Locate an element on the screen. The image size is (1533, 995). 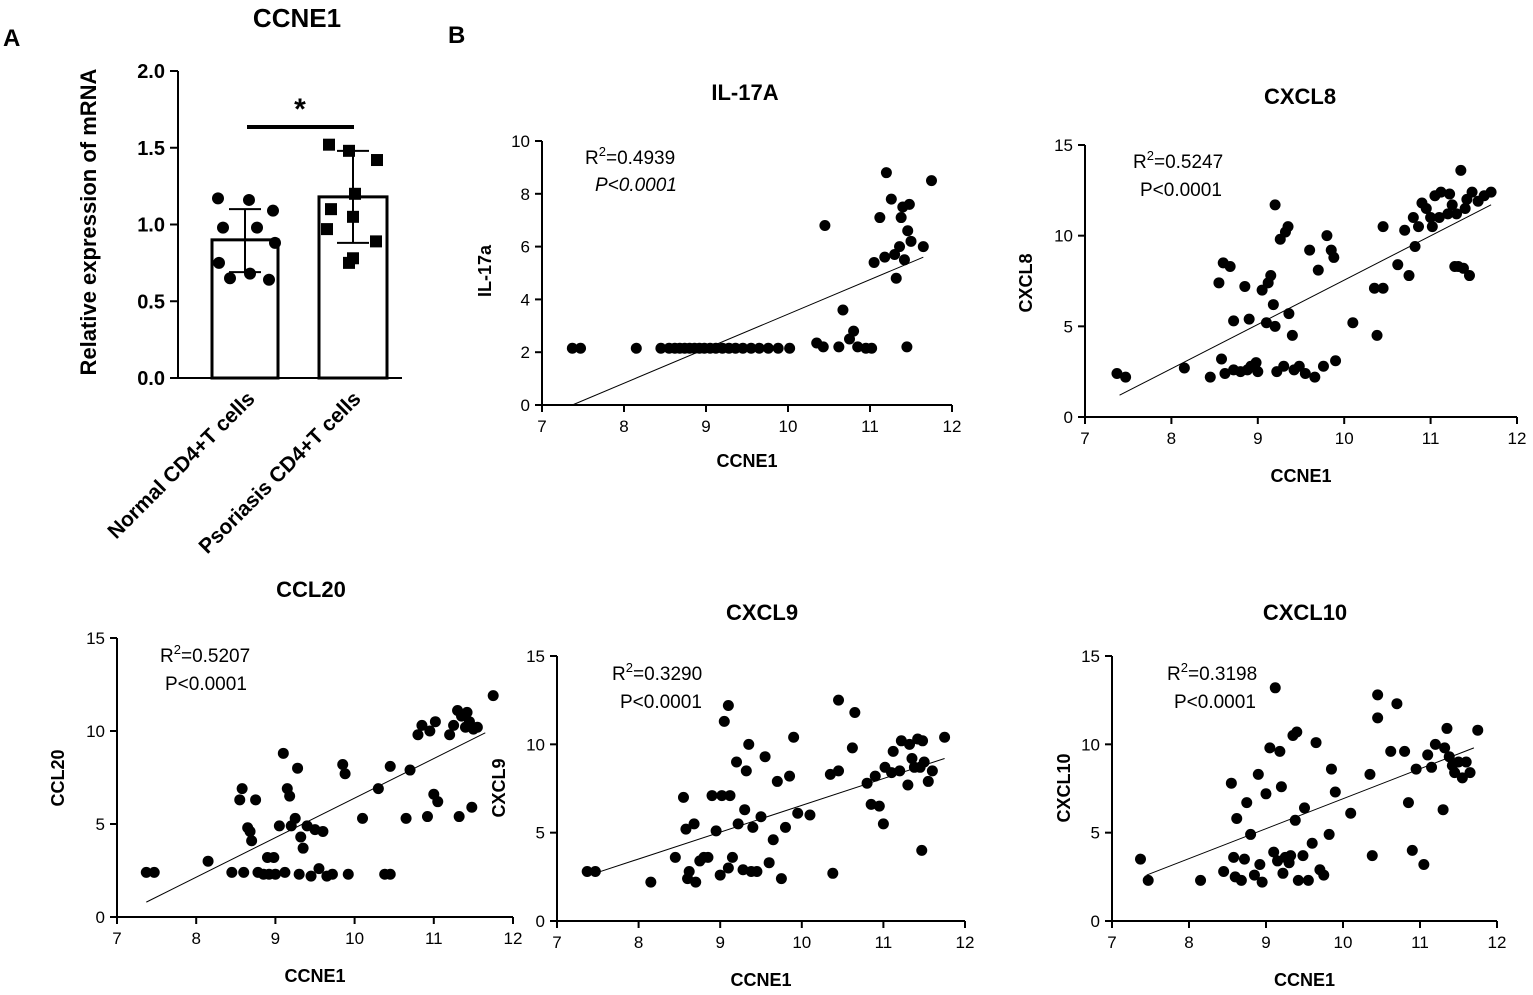
chart-title: CCL20 is located at coordinates (311, 589).